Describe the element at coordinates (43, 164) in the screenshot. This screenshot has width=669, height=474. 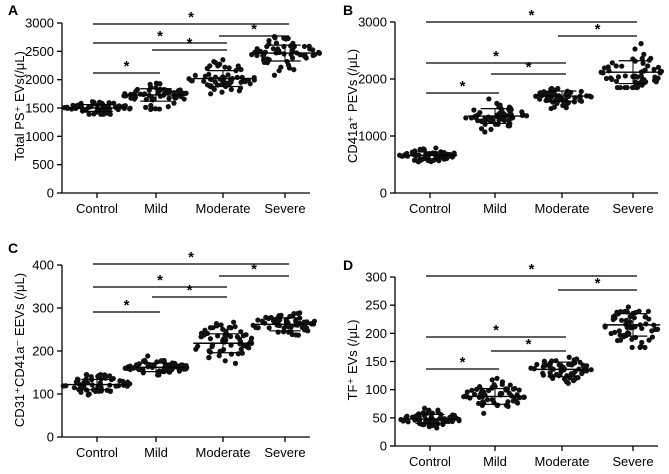
I see `y-tick-label: 500` at that location.